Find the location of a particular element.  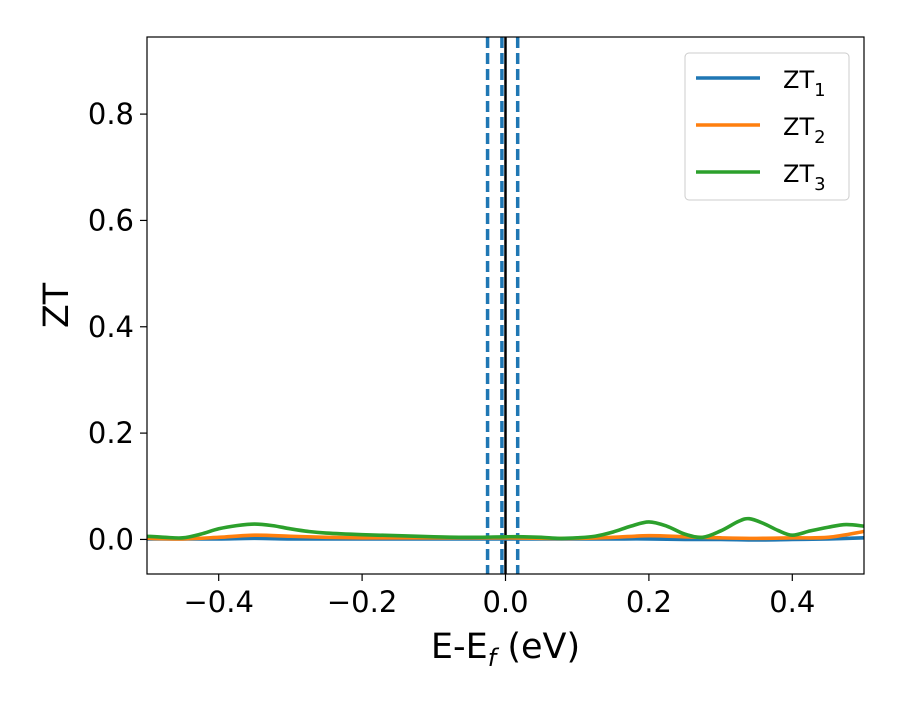

x-tick-label: 0.4 is located at coordinates (792, 602).